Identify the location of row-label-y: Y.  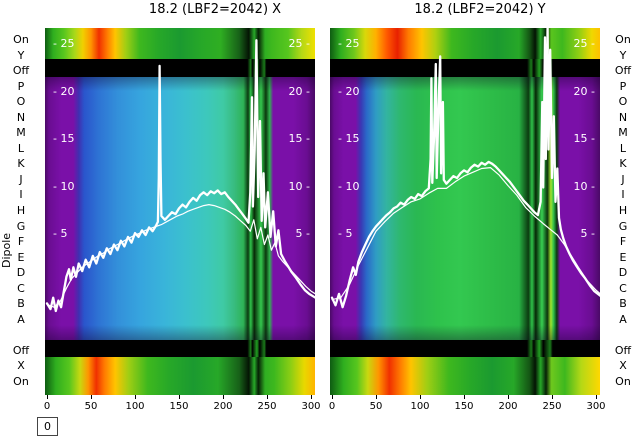
(623, 55).